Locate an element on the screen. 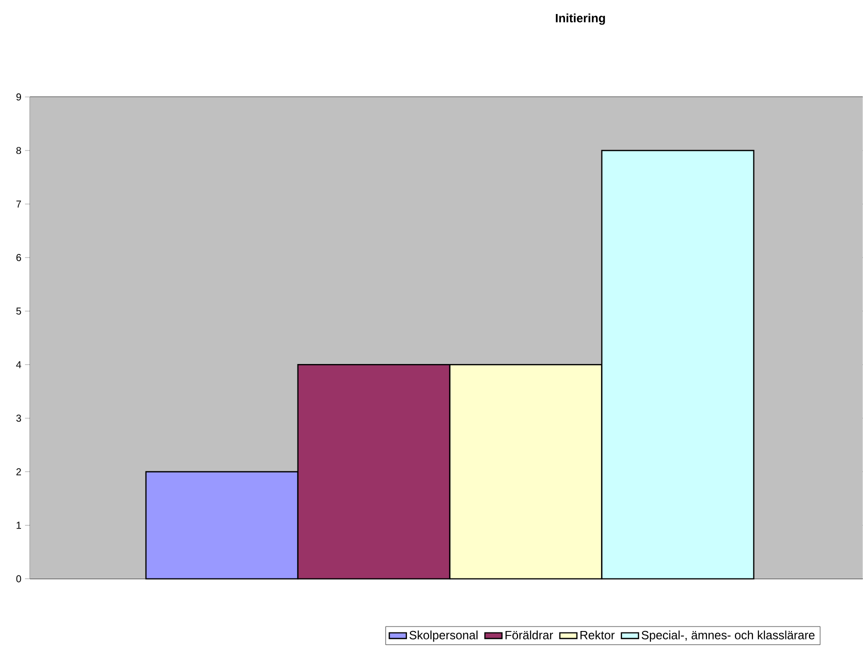  y-tick-label: 7 is located at coordinates (18, 204).